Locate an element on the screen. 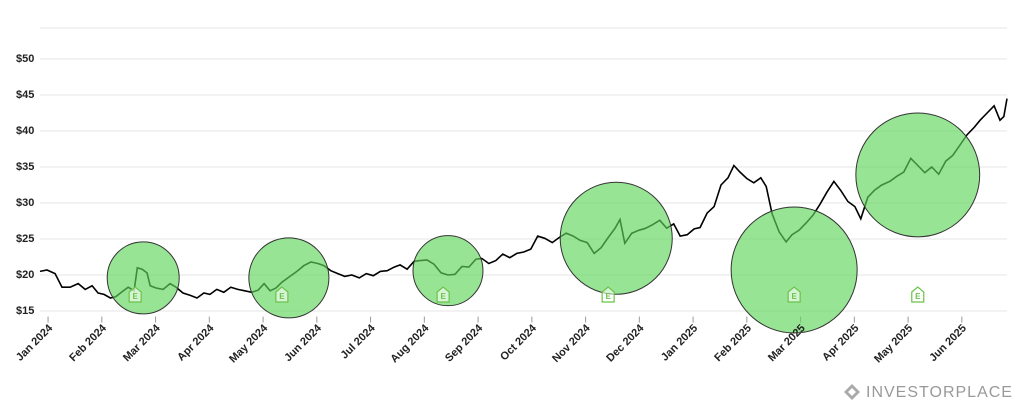  x-tick-label: May 2025 is located at coordinates (893, 343).